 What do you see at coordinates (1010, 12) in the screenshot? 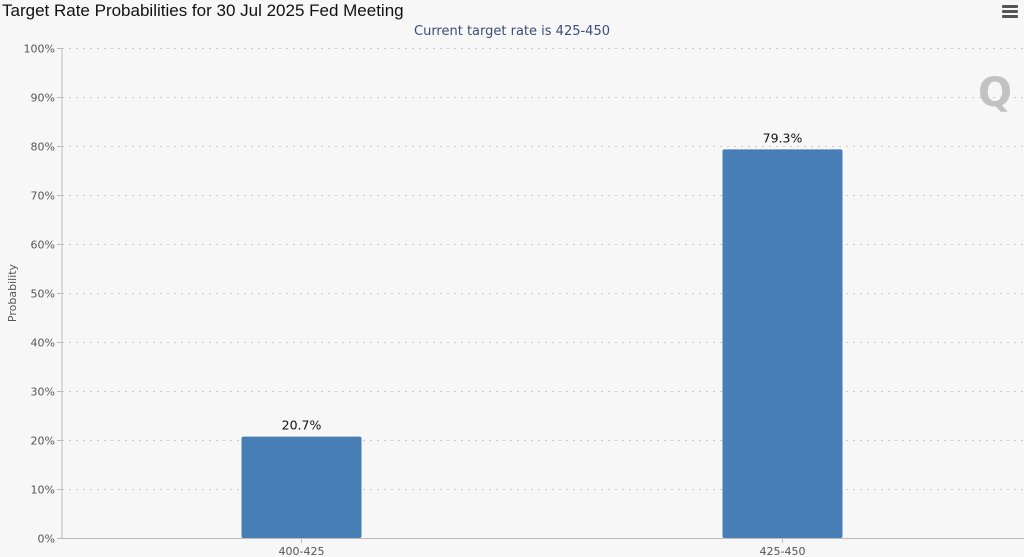
I see `hamburger-menu-icon` at bounding box center [1010, 12].